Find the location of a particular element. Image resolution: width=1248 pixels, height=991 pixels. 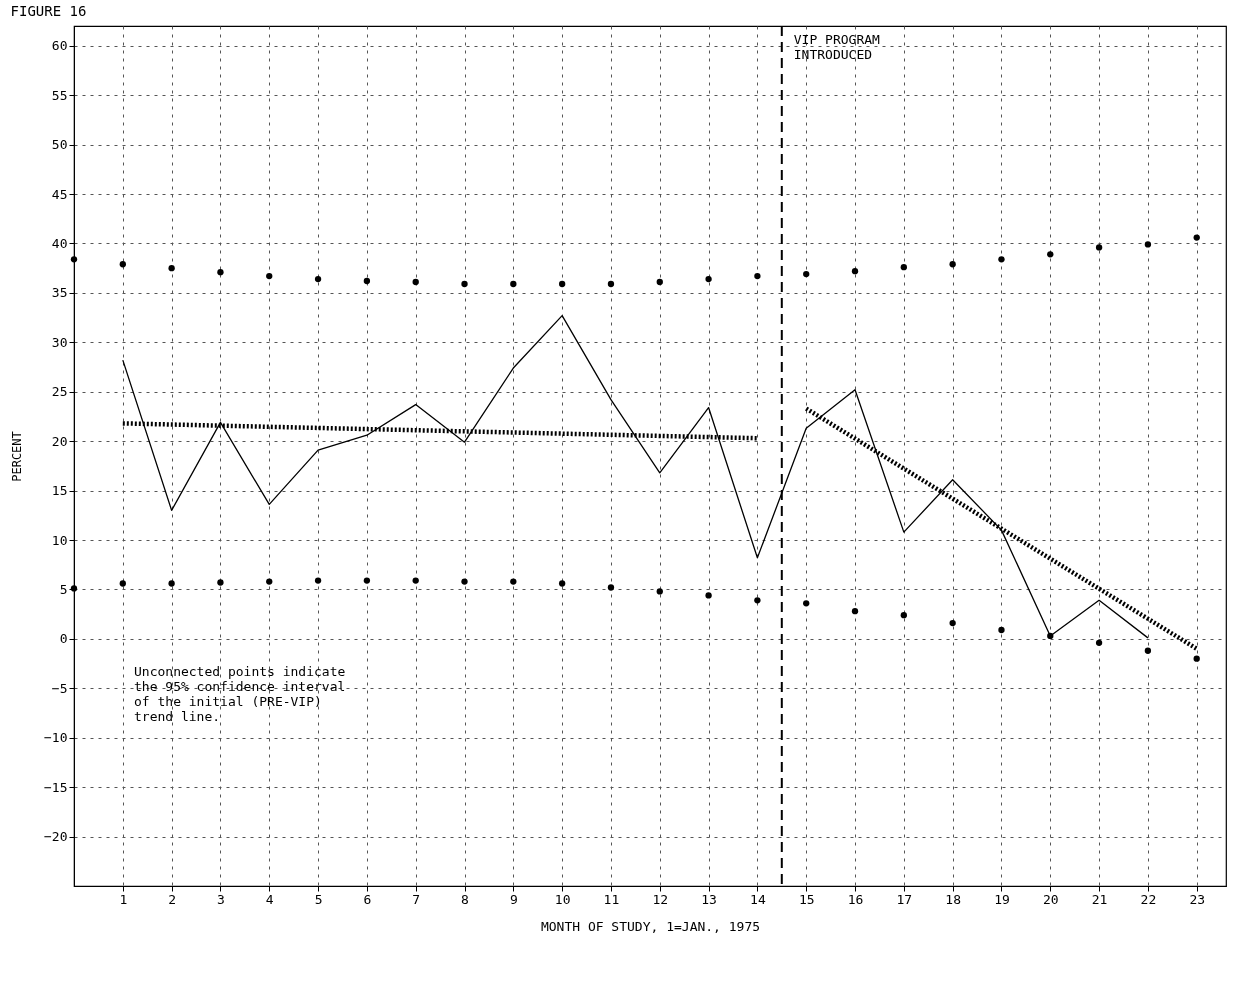

x-tick-label: 22 is located at coordinates (1148, 899).